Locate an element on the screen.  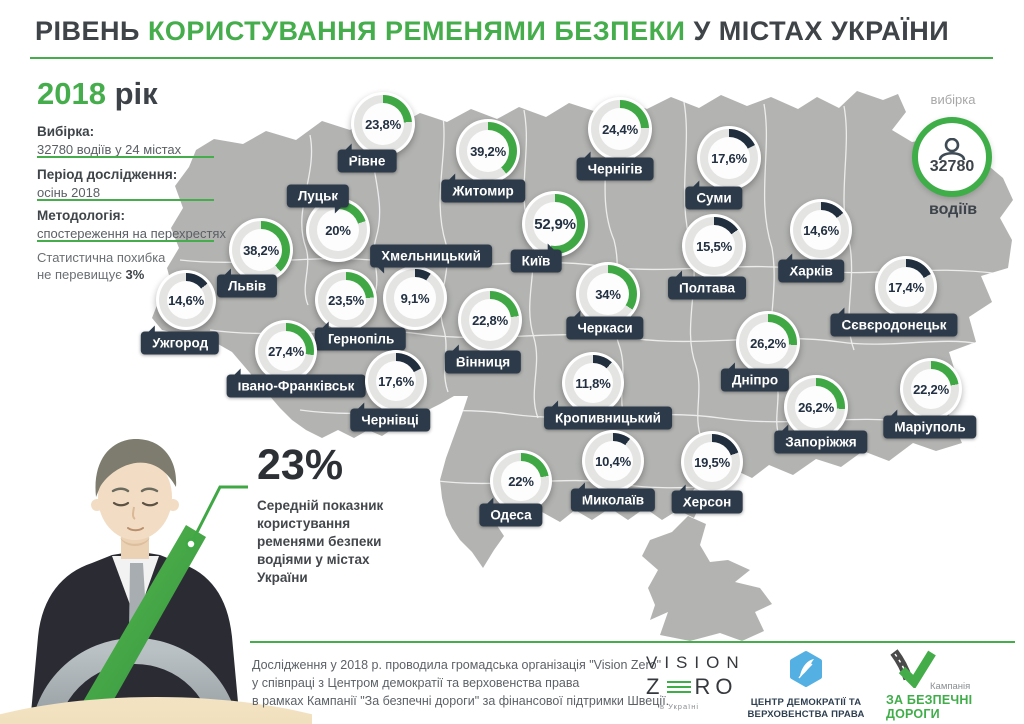
driver-illustration is located at coordinates (156, 581).